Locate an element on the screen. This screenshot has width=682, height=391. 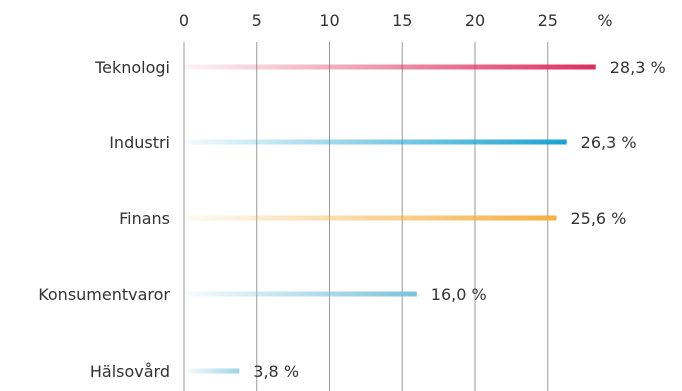
category-label: Konsumentvaror is located at coordinates (104, 294).